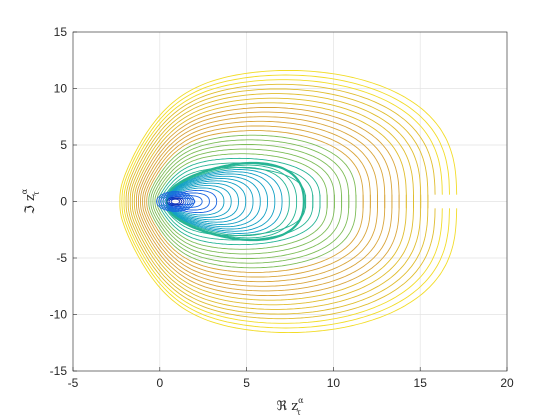 This screenshot has width=560, height=420. I want to click on y-ticks: -15 -10 -5 0 5 10 15, so click(63, 201).